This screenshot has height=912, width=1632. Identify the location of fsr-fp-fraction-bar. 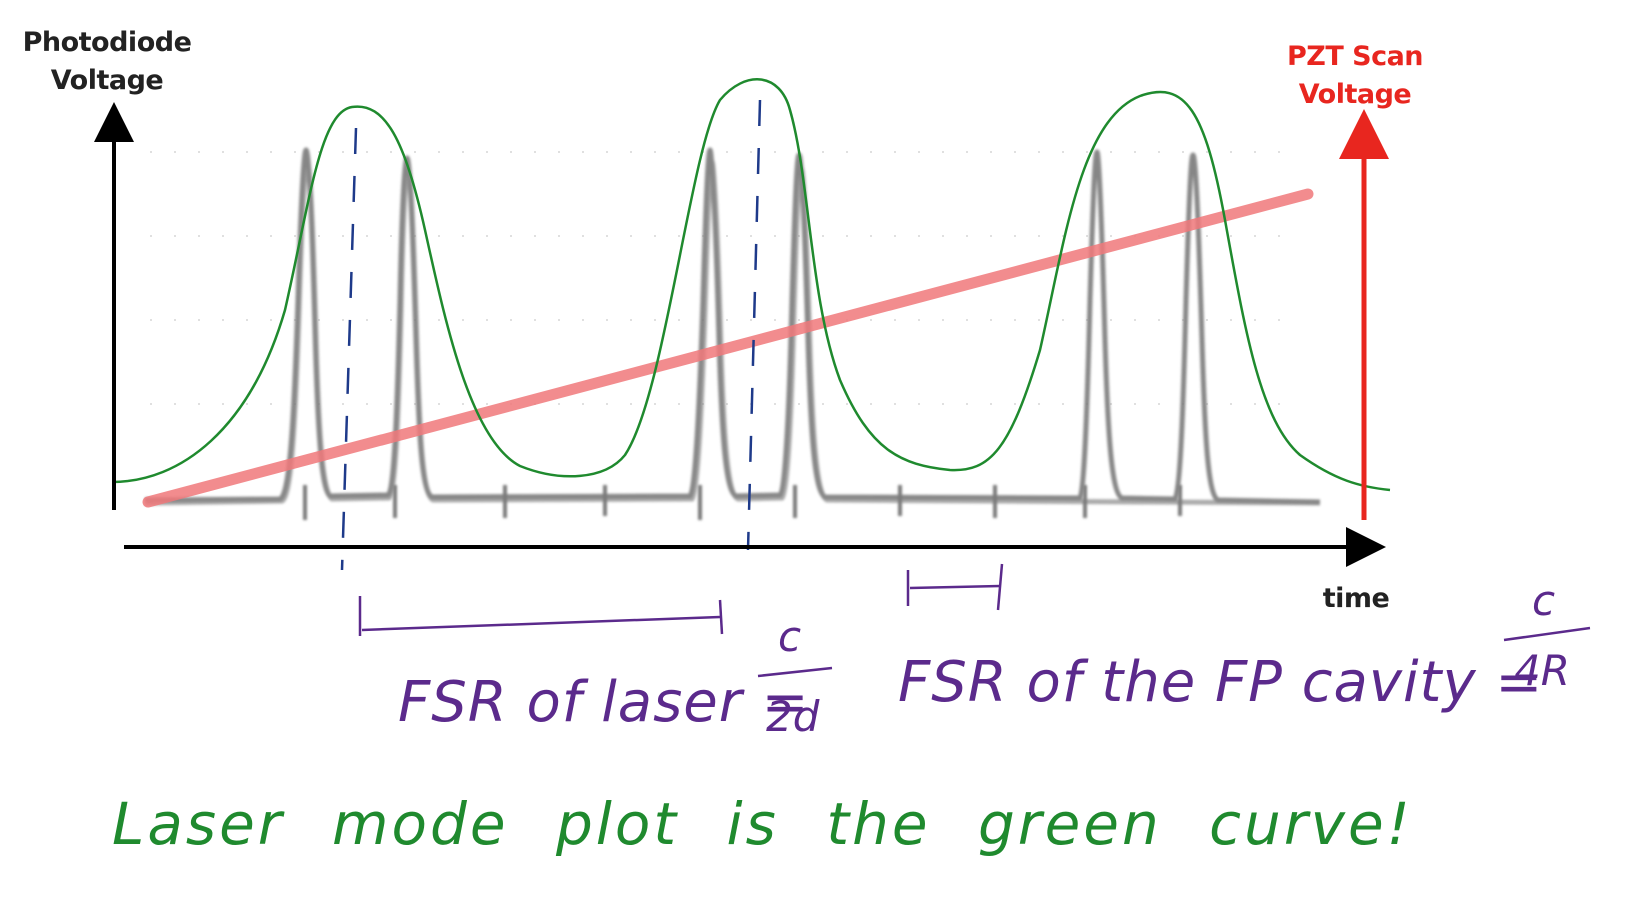
(1547, 634).